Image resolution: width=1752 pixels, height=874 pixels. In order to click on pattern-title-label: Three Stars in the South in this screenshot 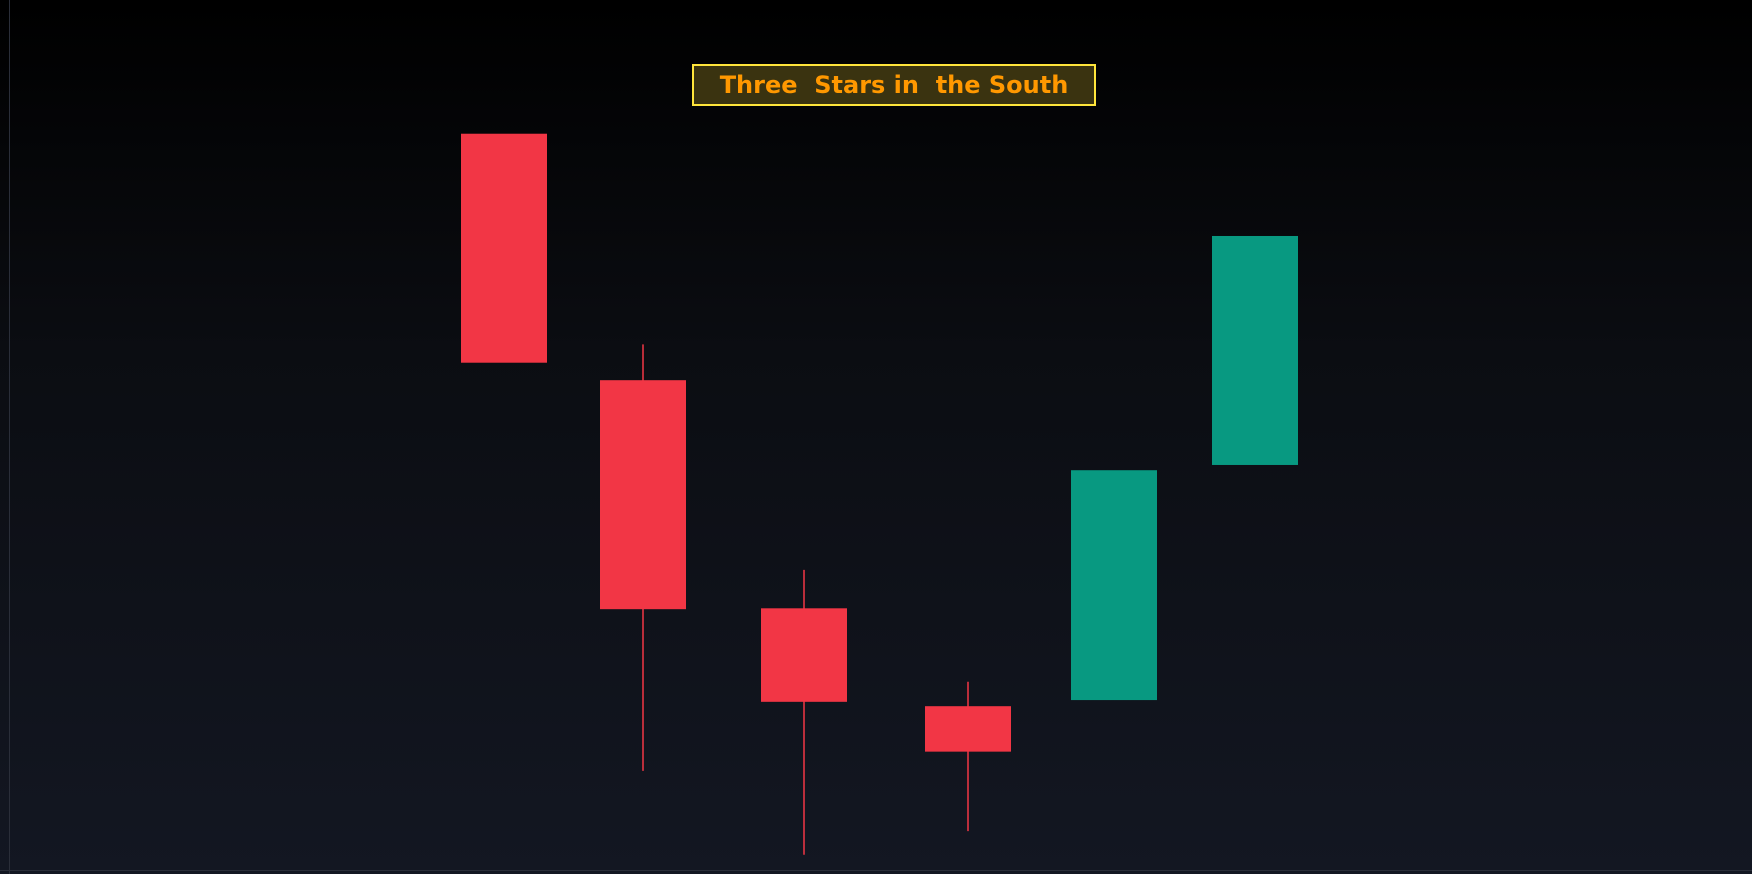, I will do `click(894, 85)`.